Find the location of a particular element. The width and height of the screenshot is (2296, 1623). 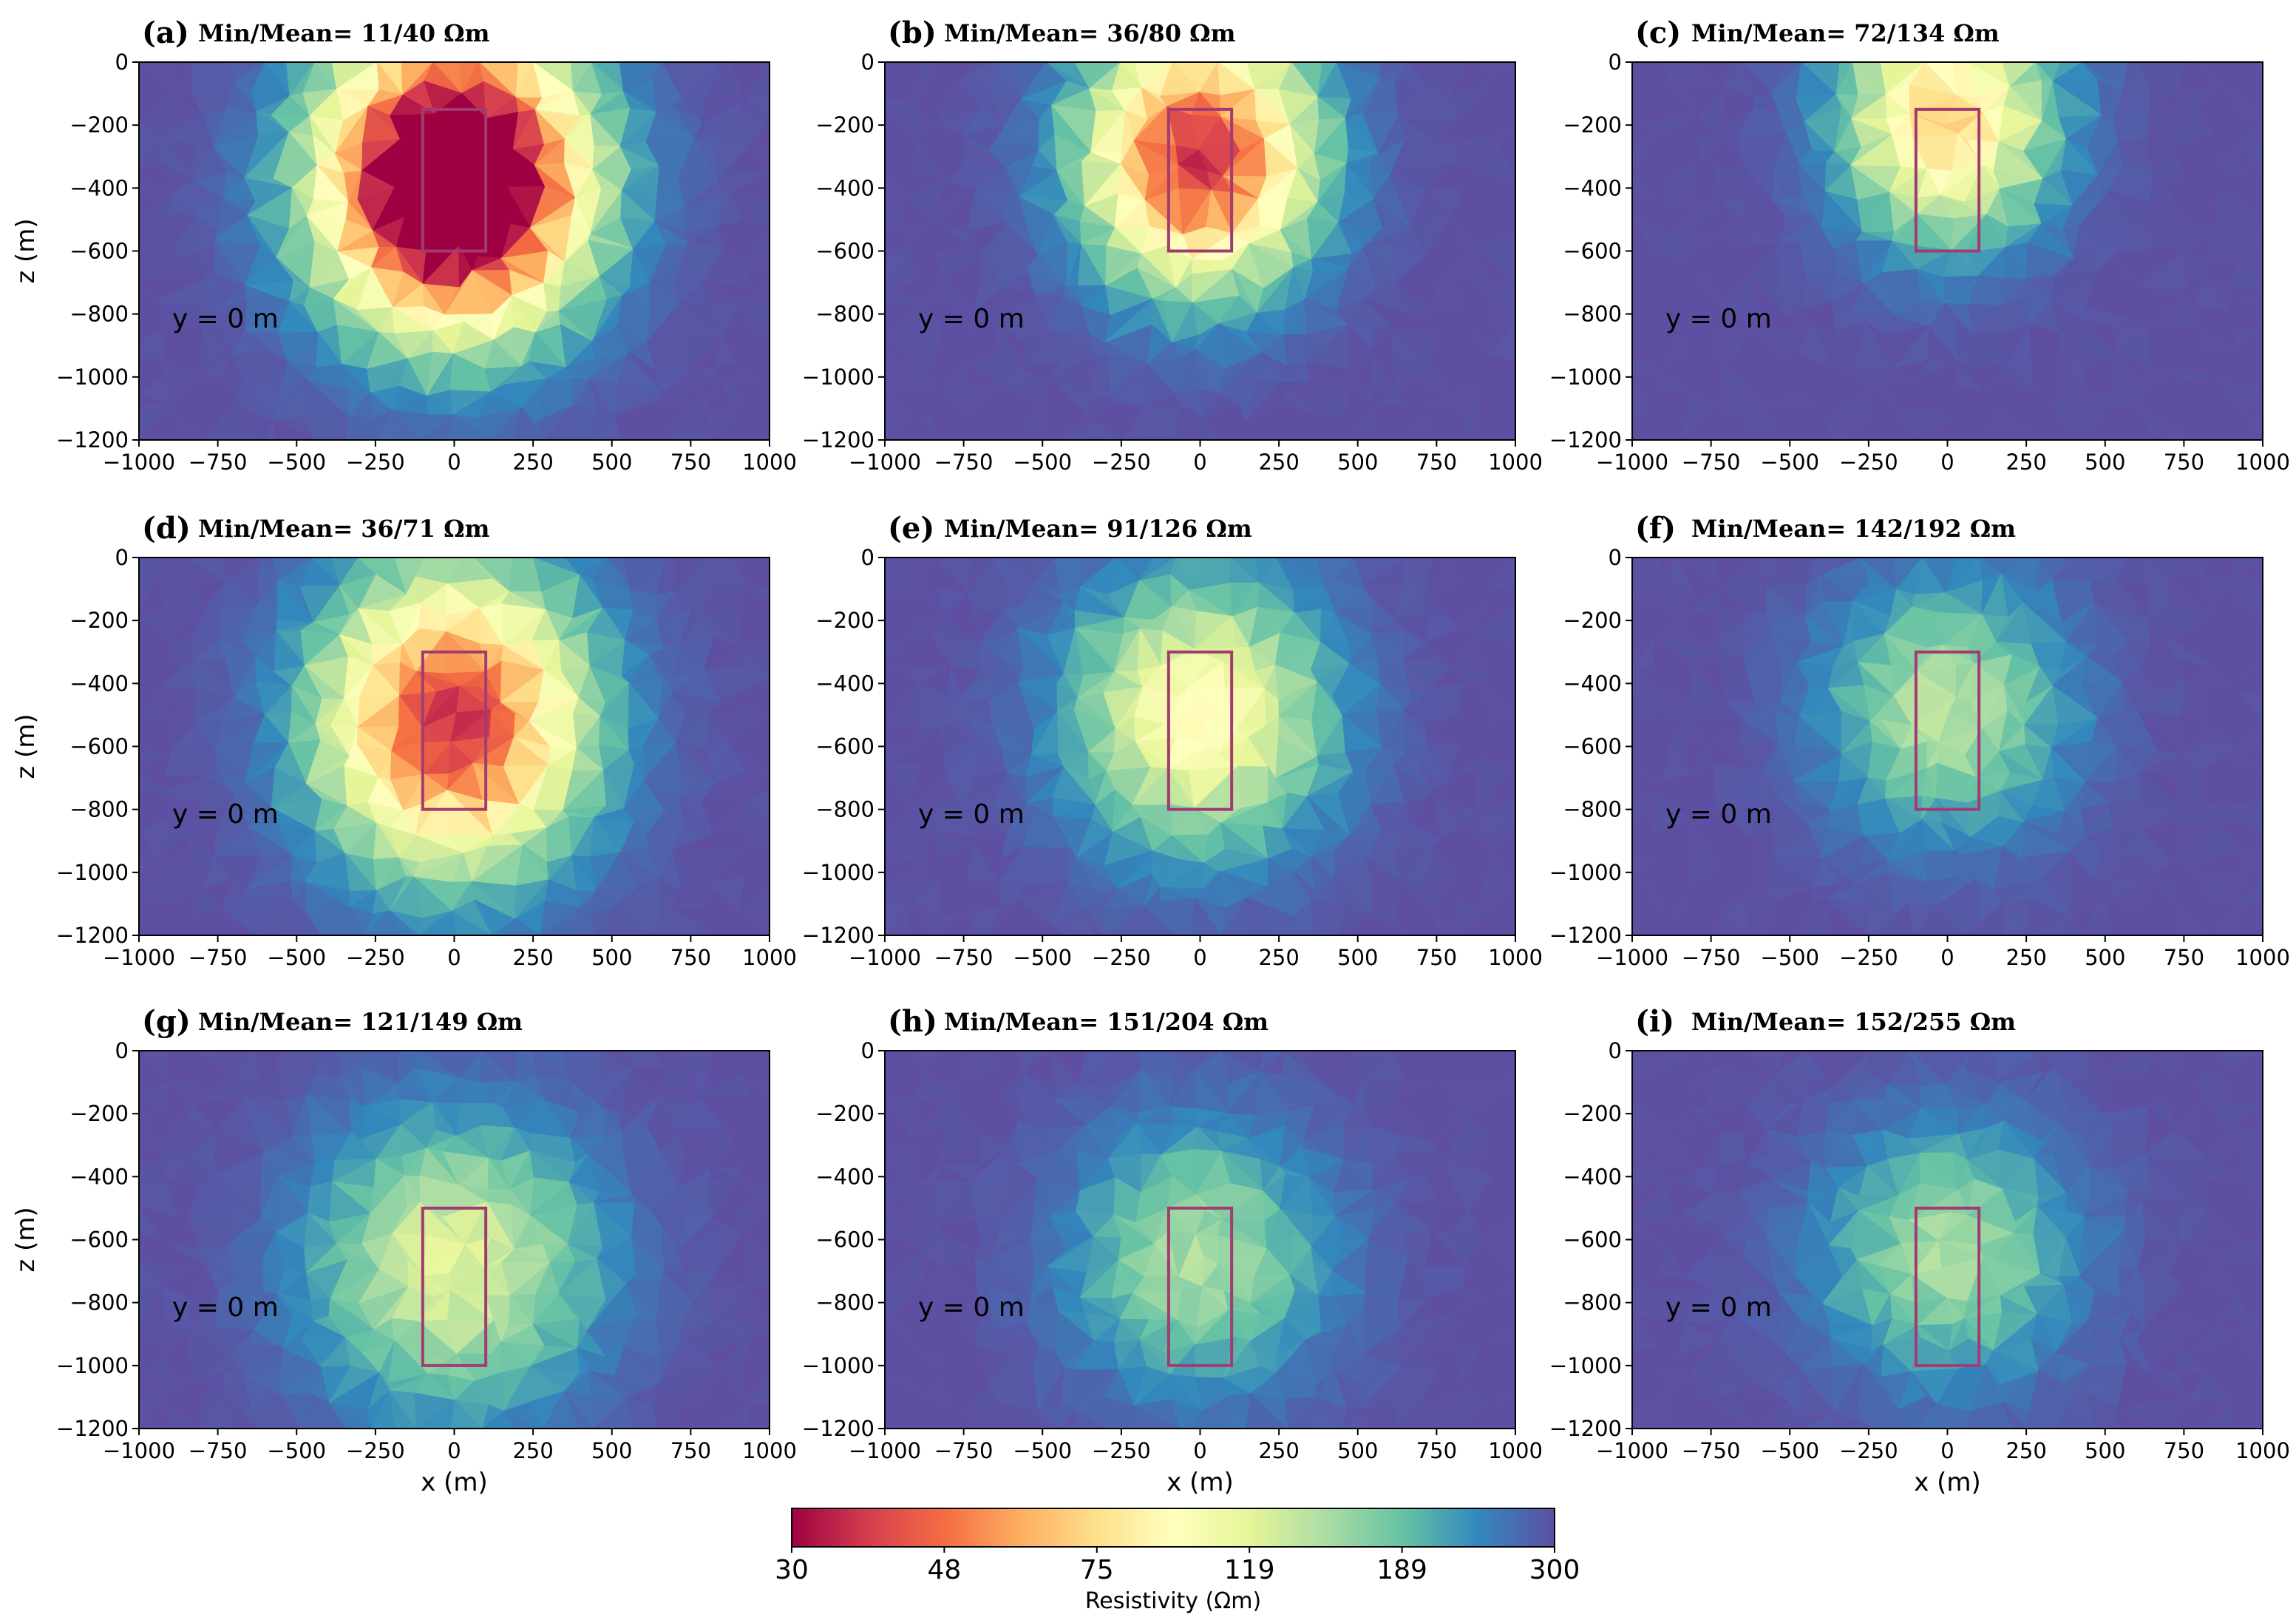

panel-title: Min/Mean= 91/126 Ωm is located at coordinates (1098, 529).